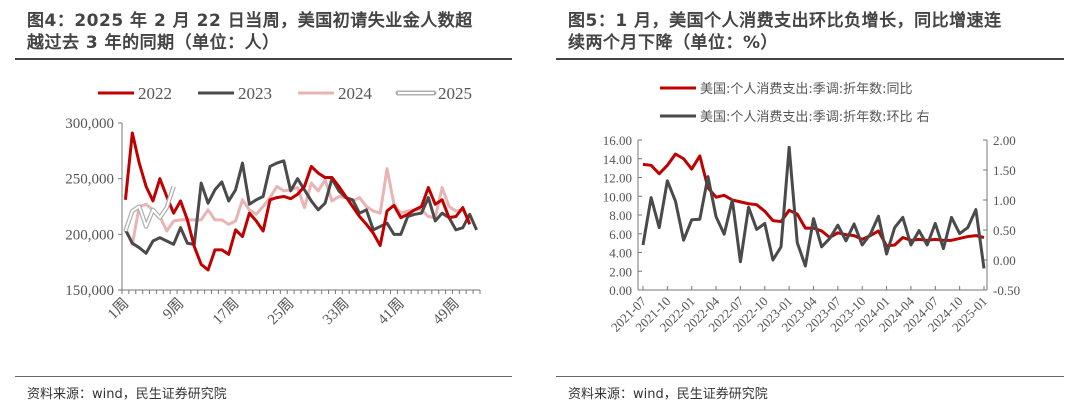 The height and width of the screenshot is (411, 1080). I want to click on series-line-2023, so click(301, 207).